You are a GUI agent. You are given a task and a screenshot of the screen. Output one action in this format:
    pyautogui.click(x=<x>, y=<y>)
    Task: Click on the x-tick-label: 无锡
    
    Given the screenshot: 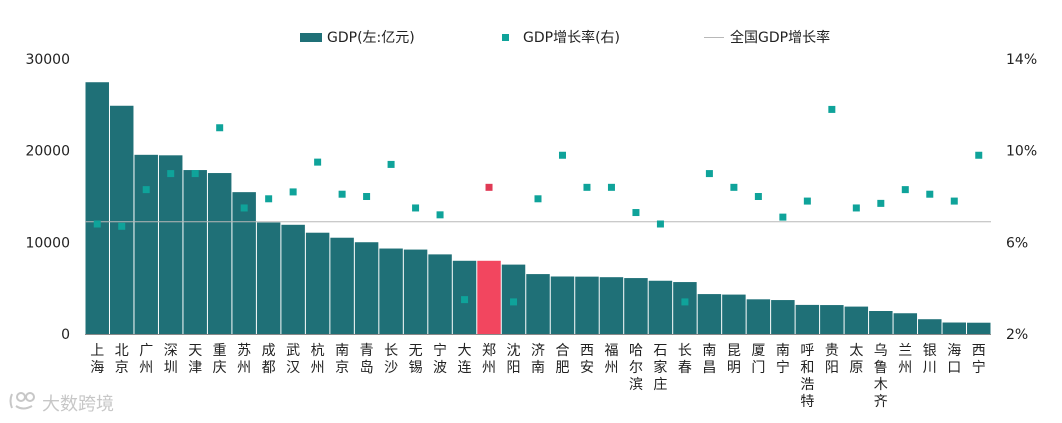 What is the action you would take?
    pyautogui.click(x=416, y=359)
    